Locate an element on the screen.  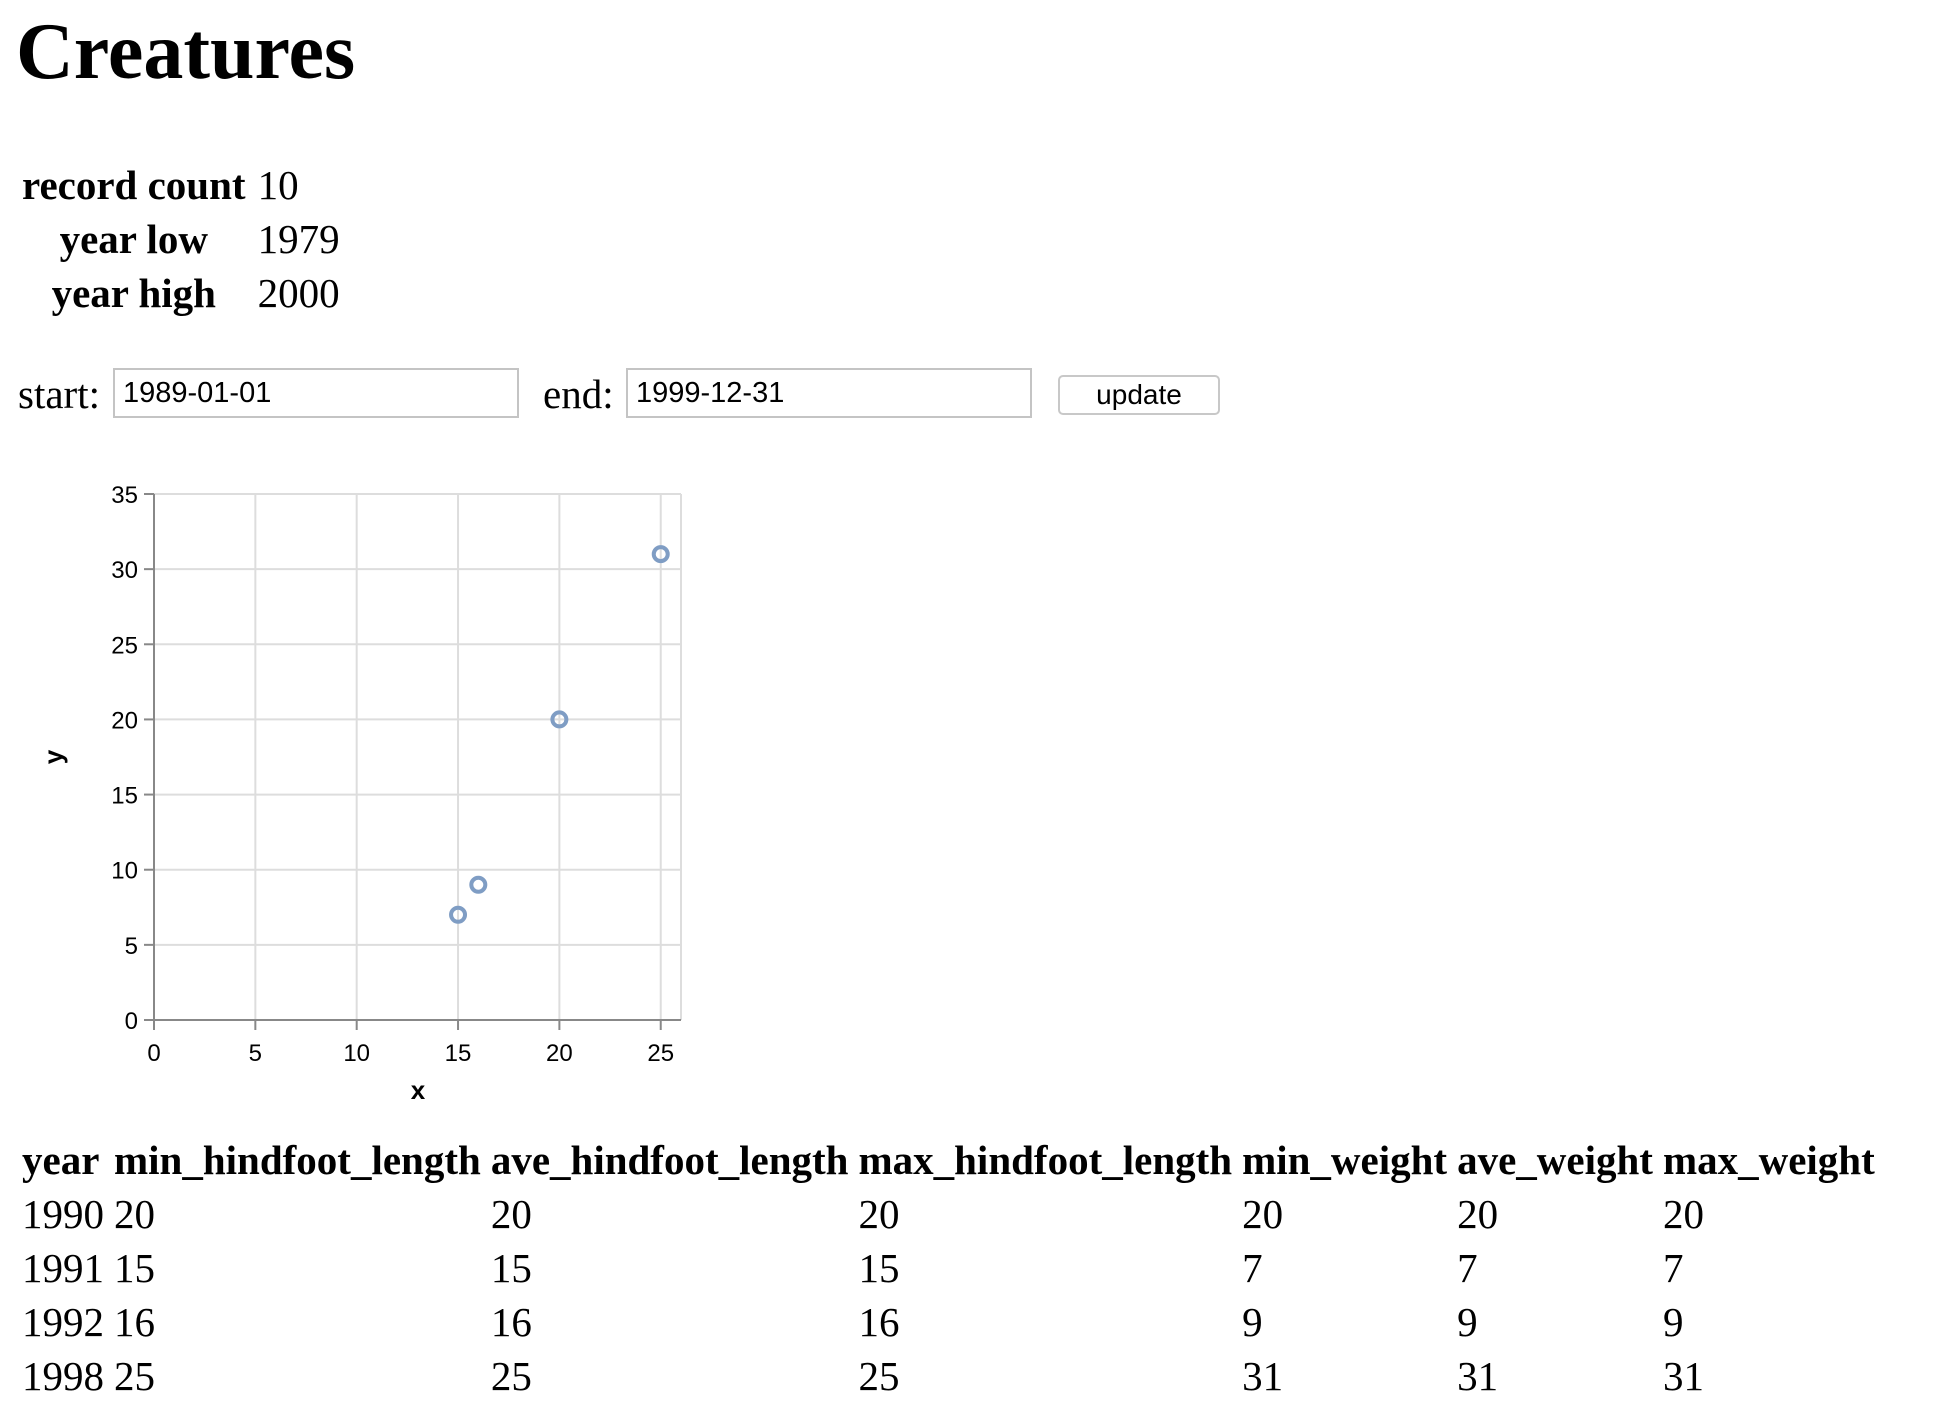
table-cell: 1998 is located at coordinates (63, 1376).